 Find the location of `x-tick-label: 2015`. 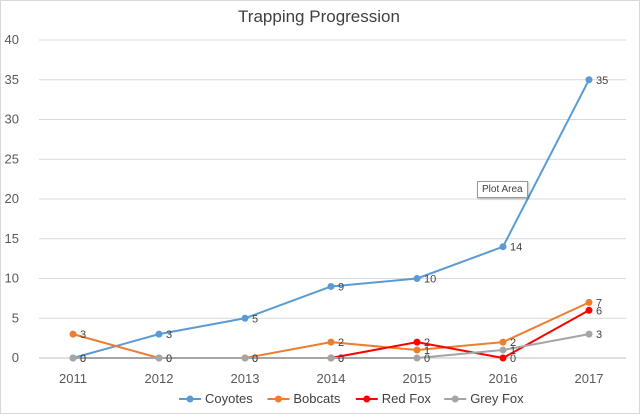

x-tick-label: 2015 is located at coordinates (417, 378).